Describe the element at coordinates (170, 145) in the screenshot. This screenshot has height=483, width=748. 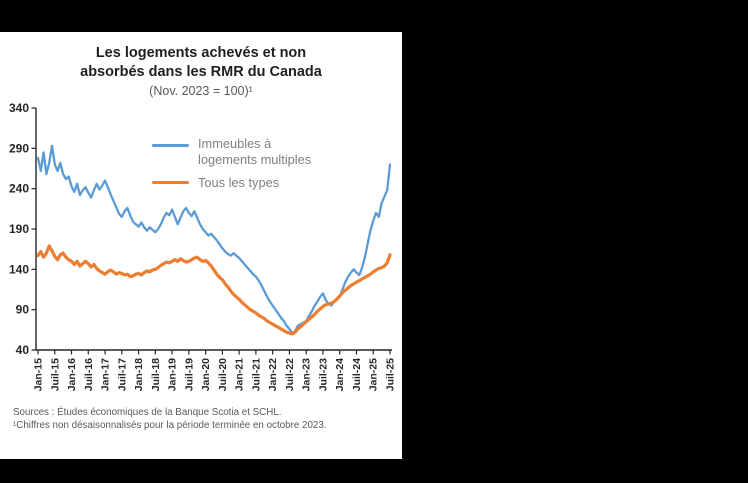
I see `legend-swatch-multiples` at that location.